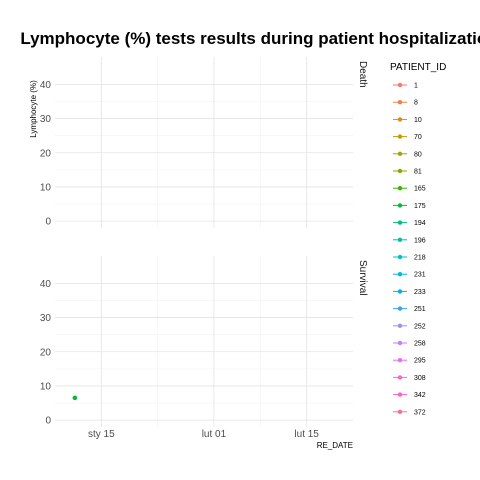  What do you see at coordinates (409, 189) in the screenshot?
I see `legend-entry: 165` at bounding box center [409, 189].